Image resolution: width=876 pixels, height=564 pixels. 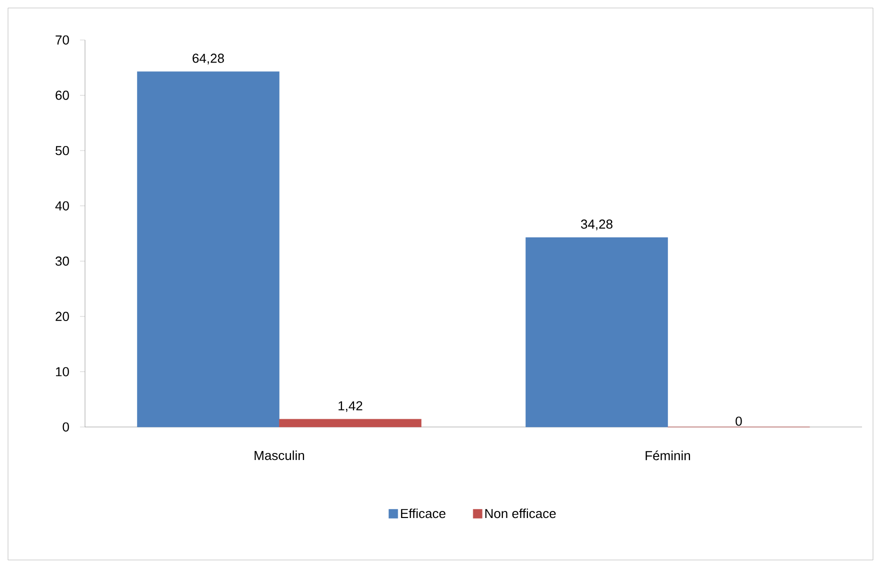 What do you see at coordinates (62, 205) in the screenshot?
I see `y-tick-label: 40` at bounding box center [62, 205].